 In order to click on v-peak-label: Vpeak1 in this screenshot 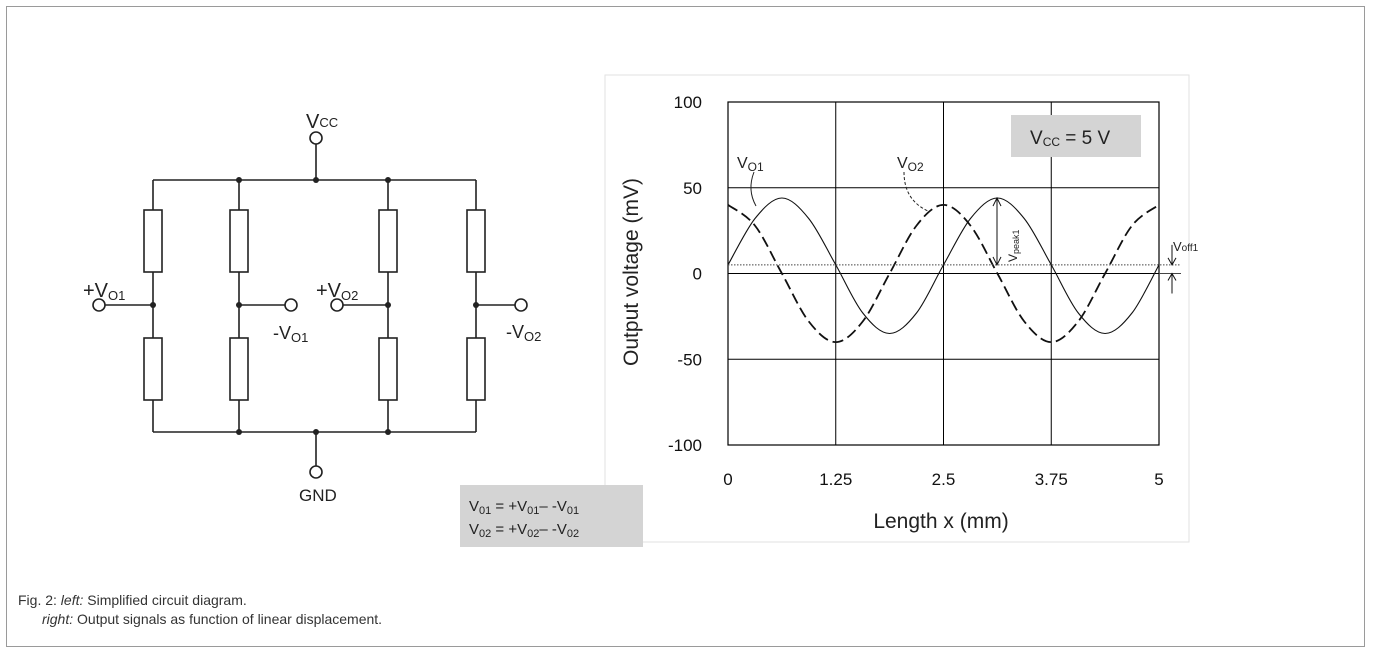, I will do `click(1013, 245)`.